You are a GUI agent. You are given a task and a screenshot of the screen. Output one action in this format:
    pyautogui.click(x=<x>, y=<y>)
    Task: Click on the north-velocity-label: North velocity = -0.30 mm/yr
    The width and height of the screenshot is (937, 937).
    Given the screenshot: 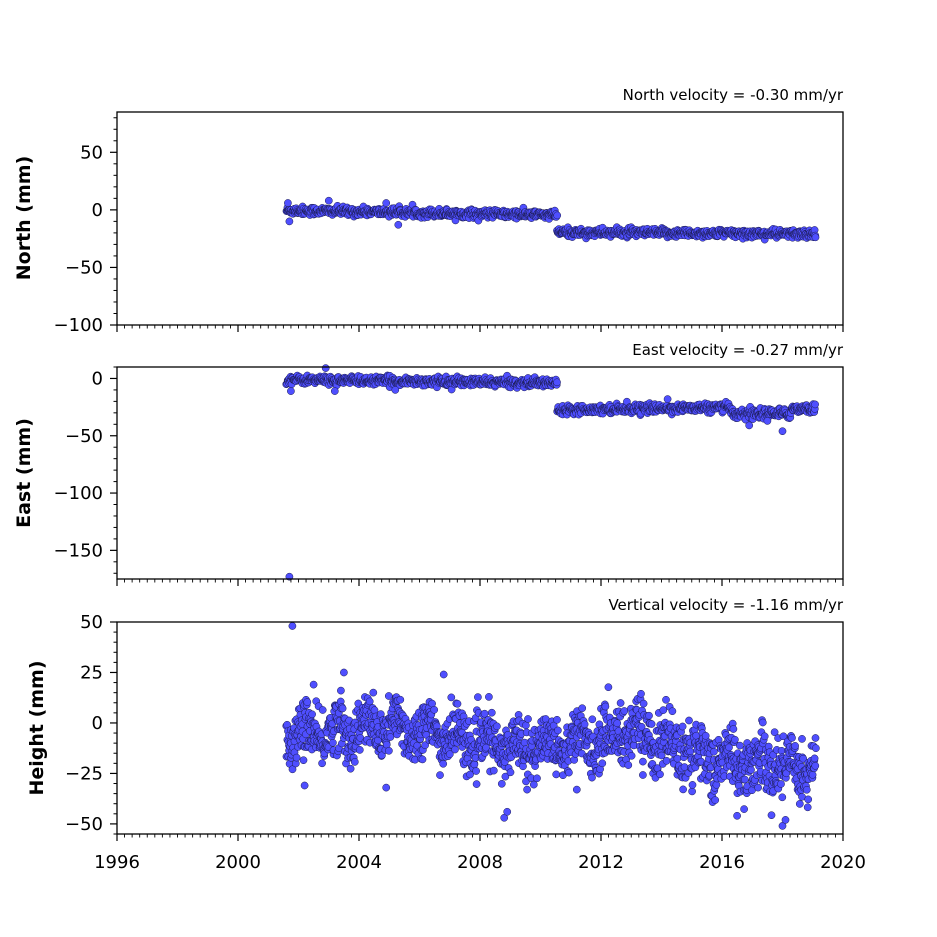 What is the action you would take?
    pyautogui.click(x=733, y=95)
    